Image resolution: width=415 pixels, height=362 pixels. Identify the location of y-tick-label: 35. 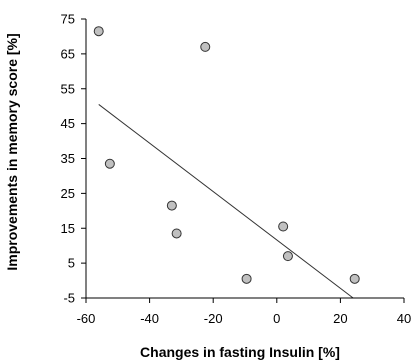
(68, 158).